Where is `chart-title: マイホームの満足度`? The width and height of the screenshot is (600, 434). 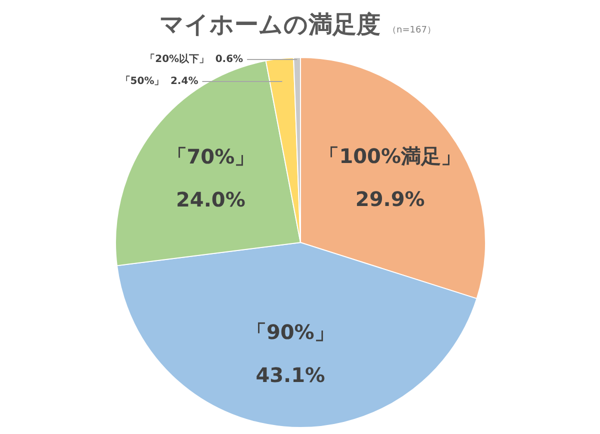 chart-title: マイホームの満足度 is located at coordinates (270, 24).